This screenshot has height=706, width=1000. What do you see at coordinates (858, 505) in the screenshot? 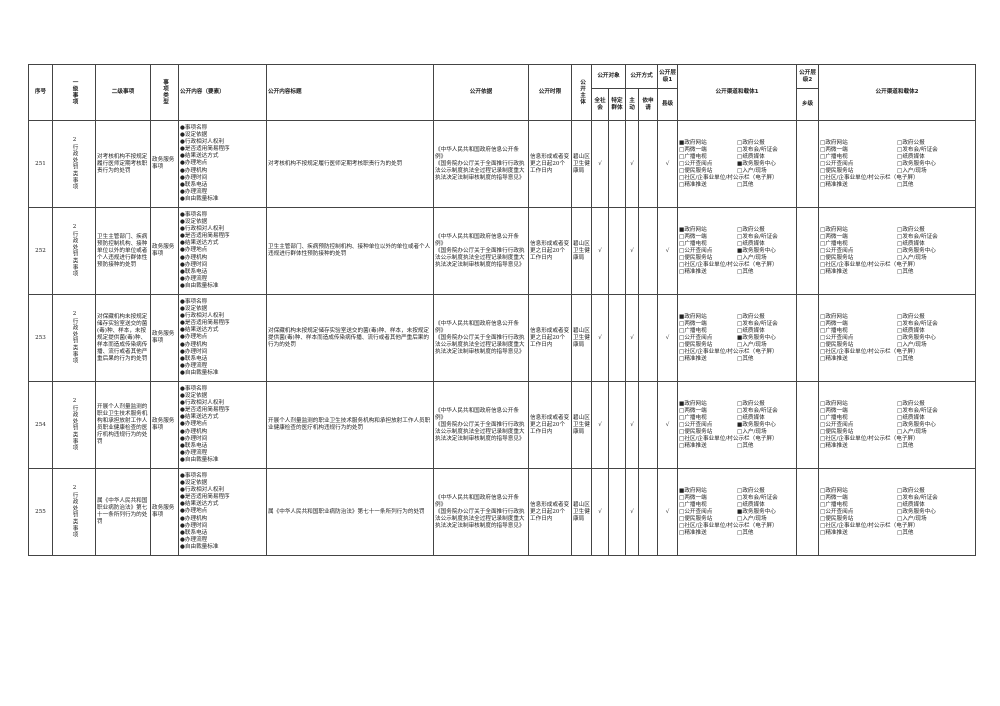
I see `channel-option: □广播电视` at bounding box center [858, 505].